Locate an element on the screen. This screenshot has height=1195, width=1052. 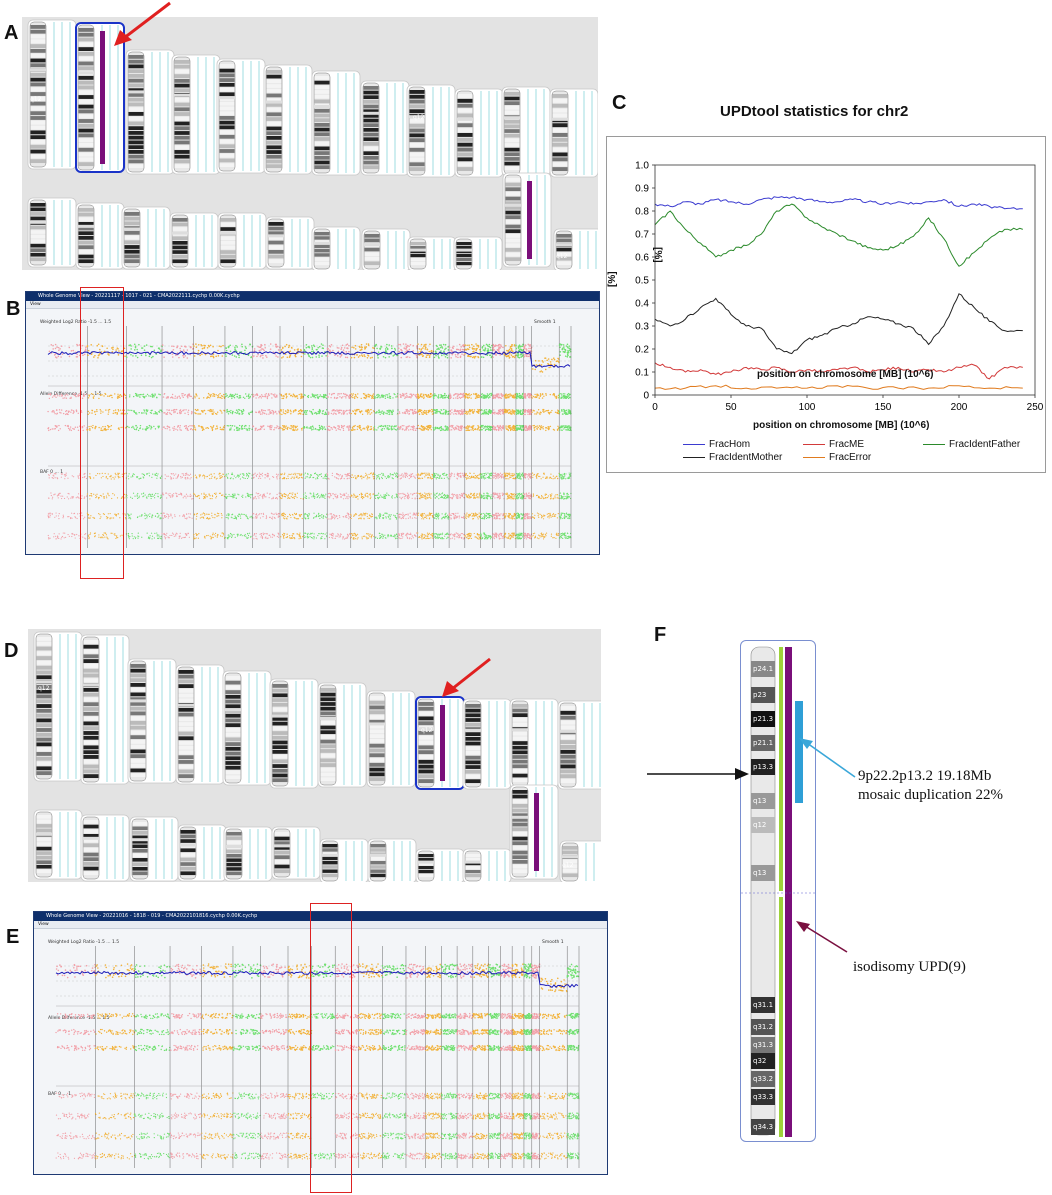
panel-label-a: A is located at coordinates (11, 33).